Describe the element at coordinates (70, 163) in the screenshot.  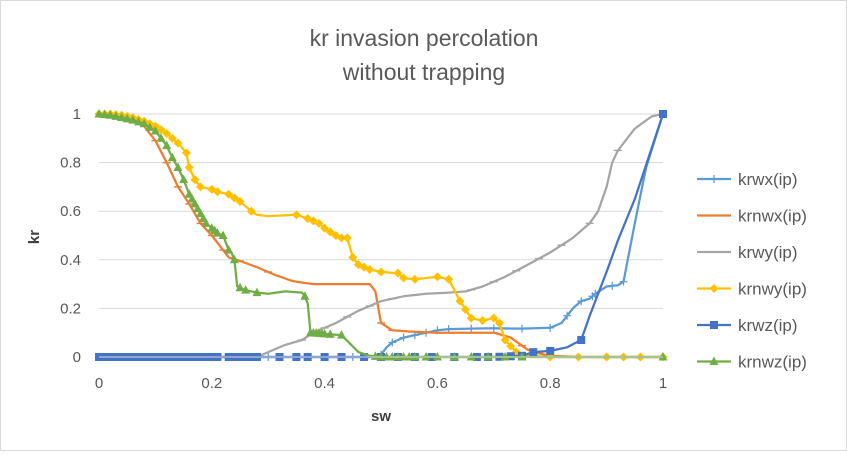
I see `y-tick-label: 0.8` at that location.